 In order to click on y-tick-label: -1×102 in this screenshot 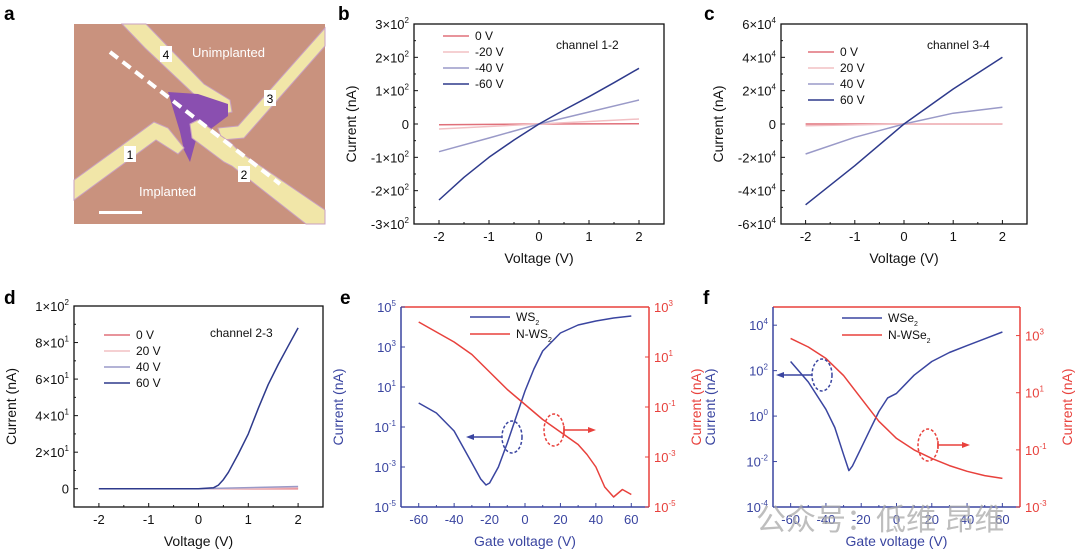, I will do `click(390, 157)`.